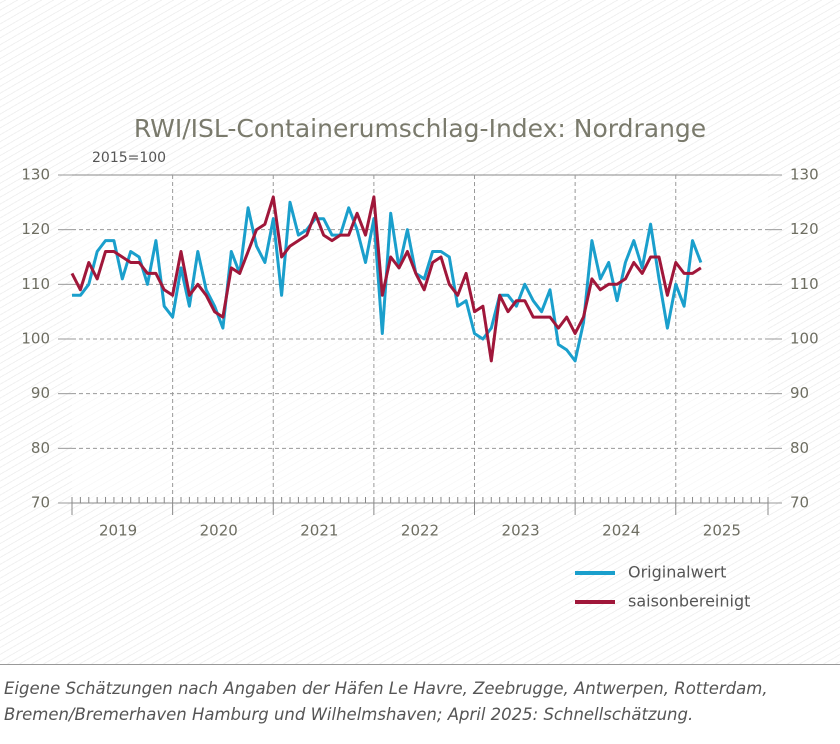 This screenshot has height=744, width=840. I want to click on x-tick-label: 2024, so click(621, 531).